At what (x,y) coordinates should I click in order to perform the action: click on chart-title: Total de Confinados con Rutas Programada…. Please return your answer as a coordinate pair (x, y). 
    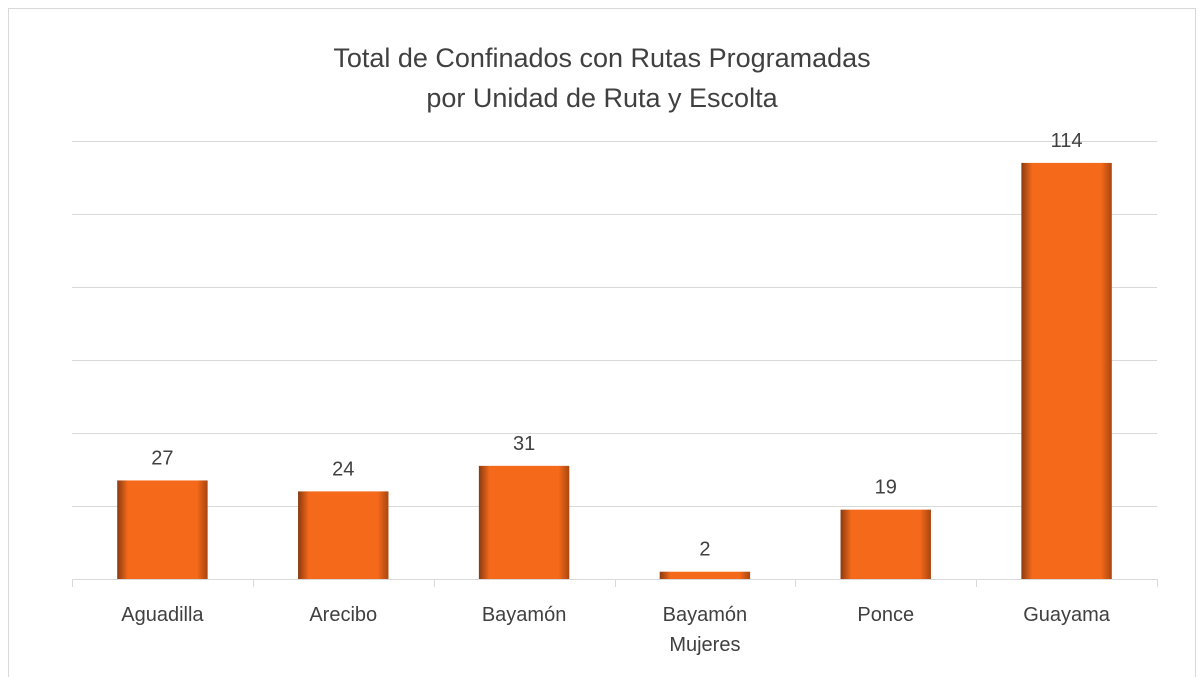
    Looking at the image, I should click on (602, 78).